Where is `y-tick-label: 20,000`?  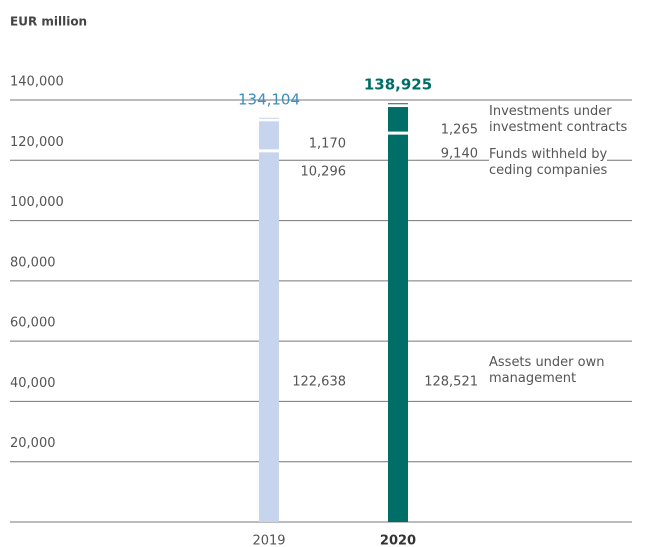 y-tick-label: 20,000 is located at coordinates (33, 443).